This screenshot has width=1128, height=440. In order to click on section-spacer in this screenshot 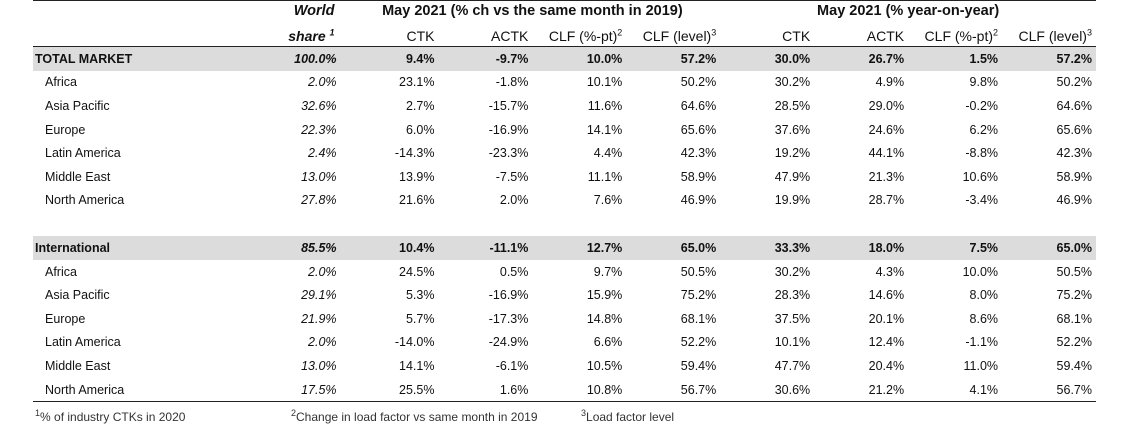, I will do `click(564, 224)`.